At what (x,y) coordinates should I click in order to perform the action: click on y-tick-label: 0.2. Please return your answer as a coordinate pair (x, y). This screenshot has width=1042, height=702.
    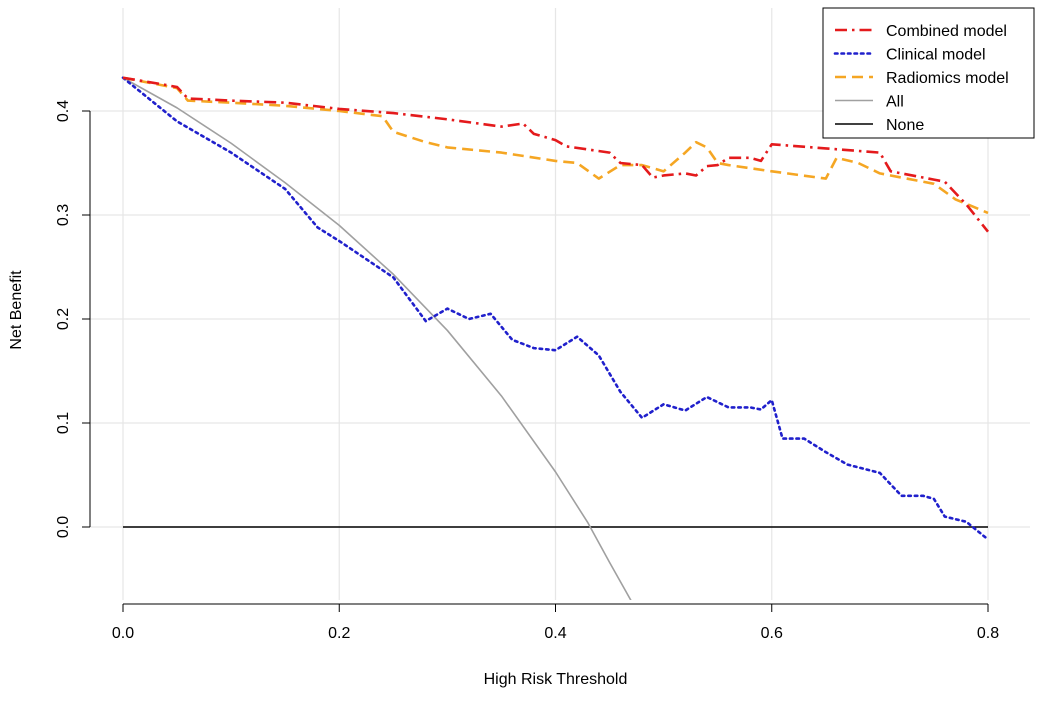
    Looking at the image, I should click on (63, 319).